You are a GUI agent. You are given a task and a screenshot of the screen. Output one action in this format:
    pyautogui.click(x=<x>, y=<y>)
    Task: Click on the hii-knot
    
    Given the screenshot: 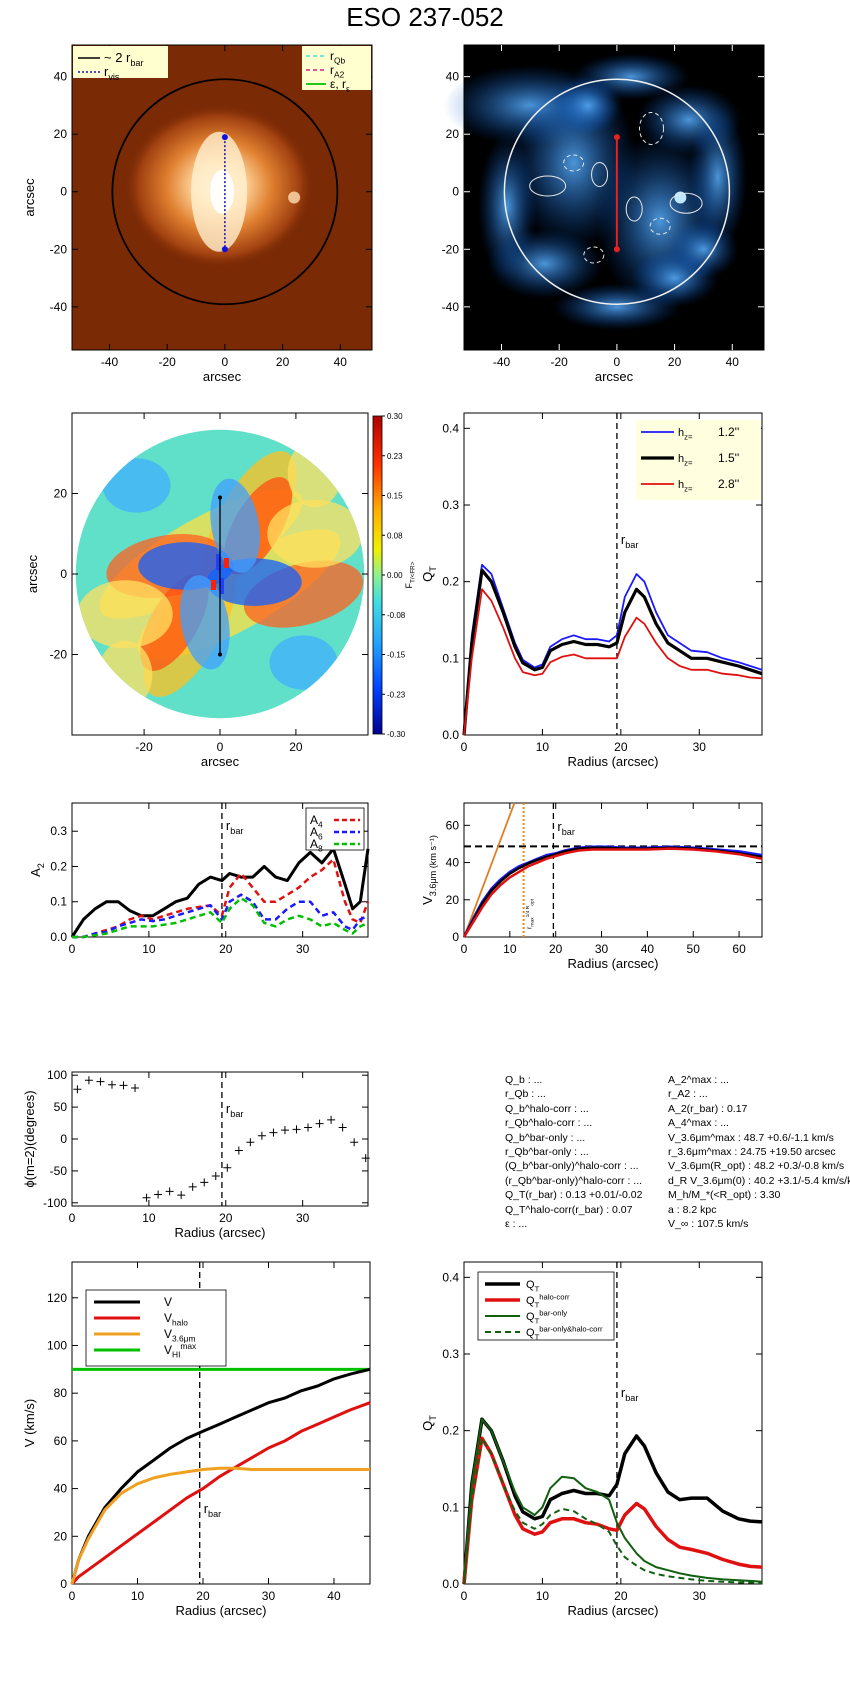 What is the action you would take?
    pyautogui.click(x=294, y=197)
    